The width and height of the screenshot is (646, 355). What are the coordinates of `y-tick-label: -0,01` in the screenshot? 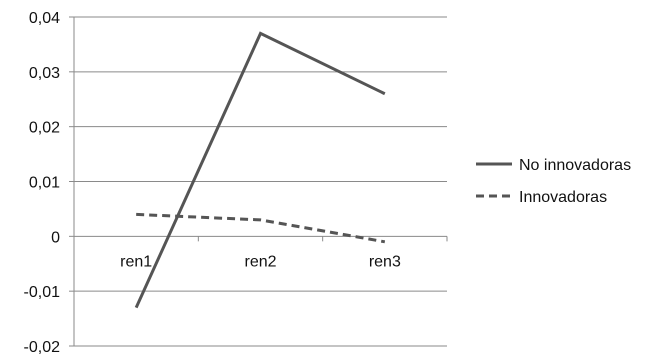 It's located at (42, 292).